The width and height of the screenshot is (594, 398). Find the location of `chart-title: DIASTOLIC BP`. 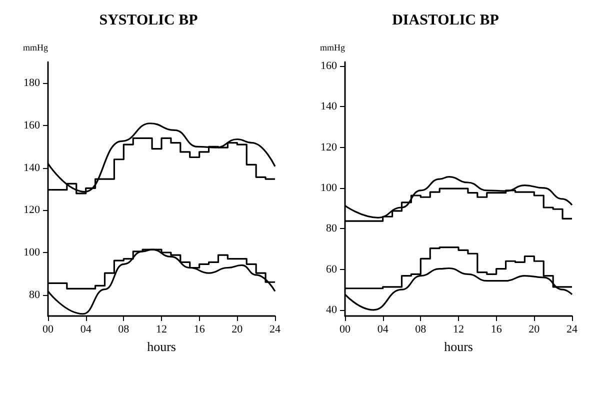

chart-title: DIASTOLIC BP is located at coordinates (445, 20).